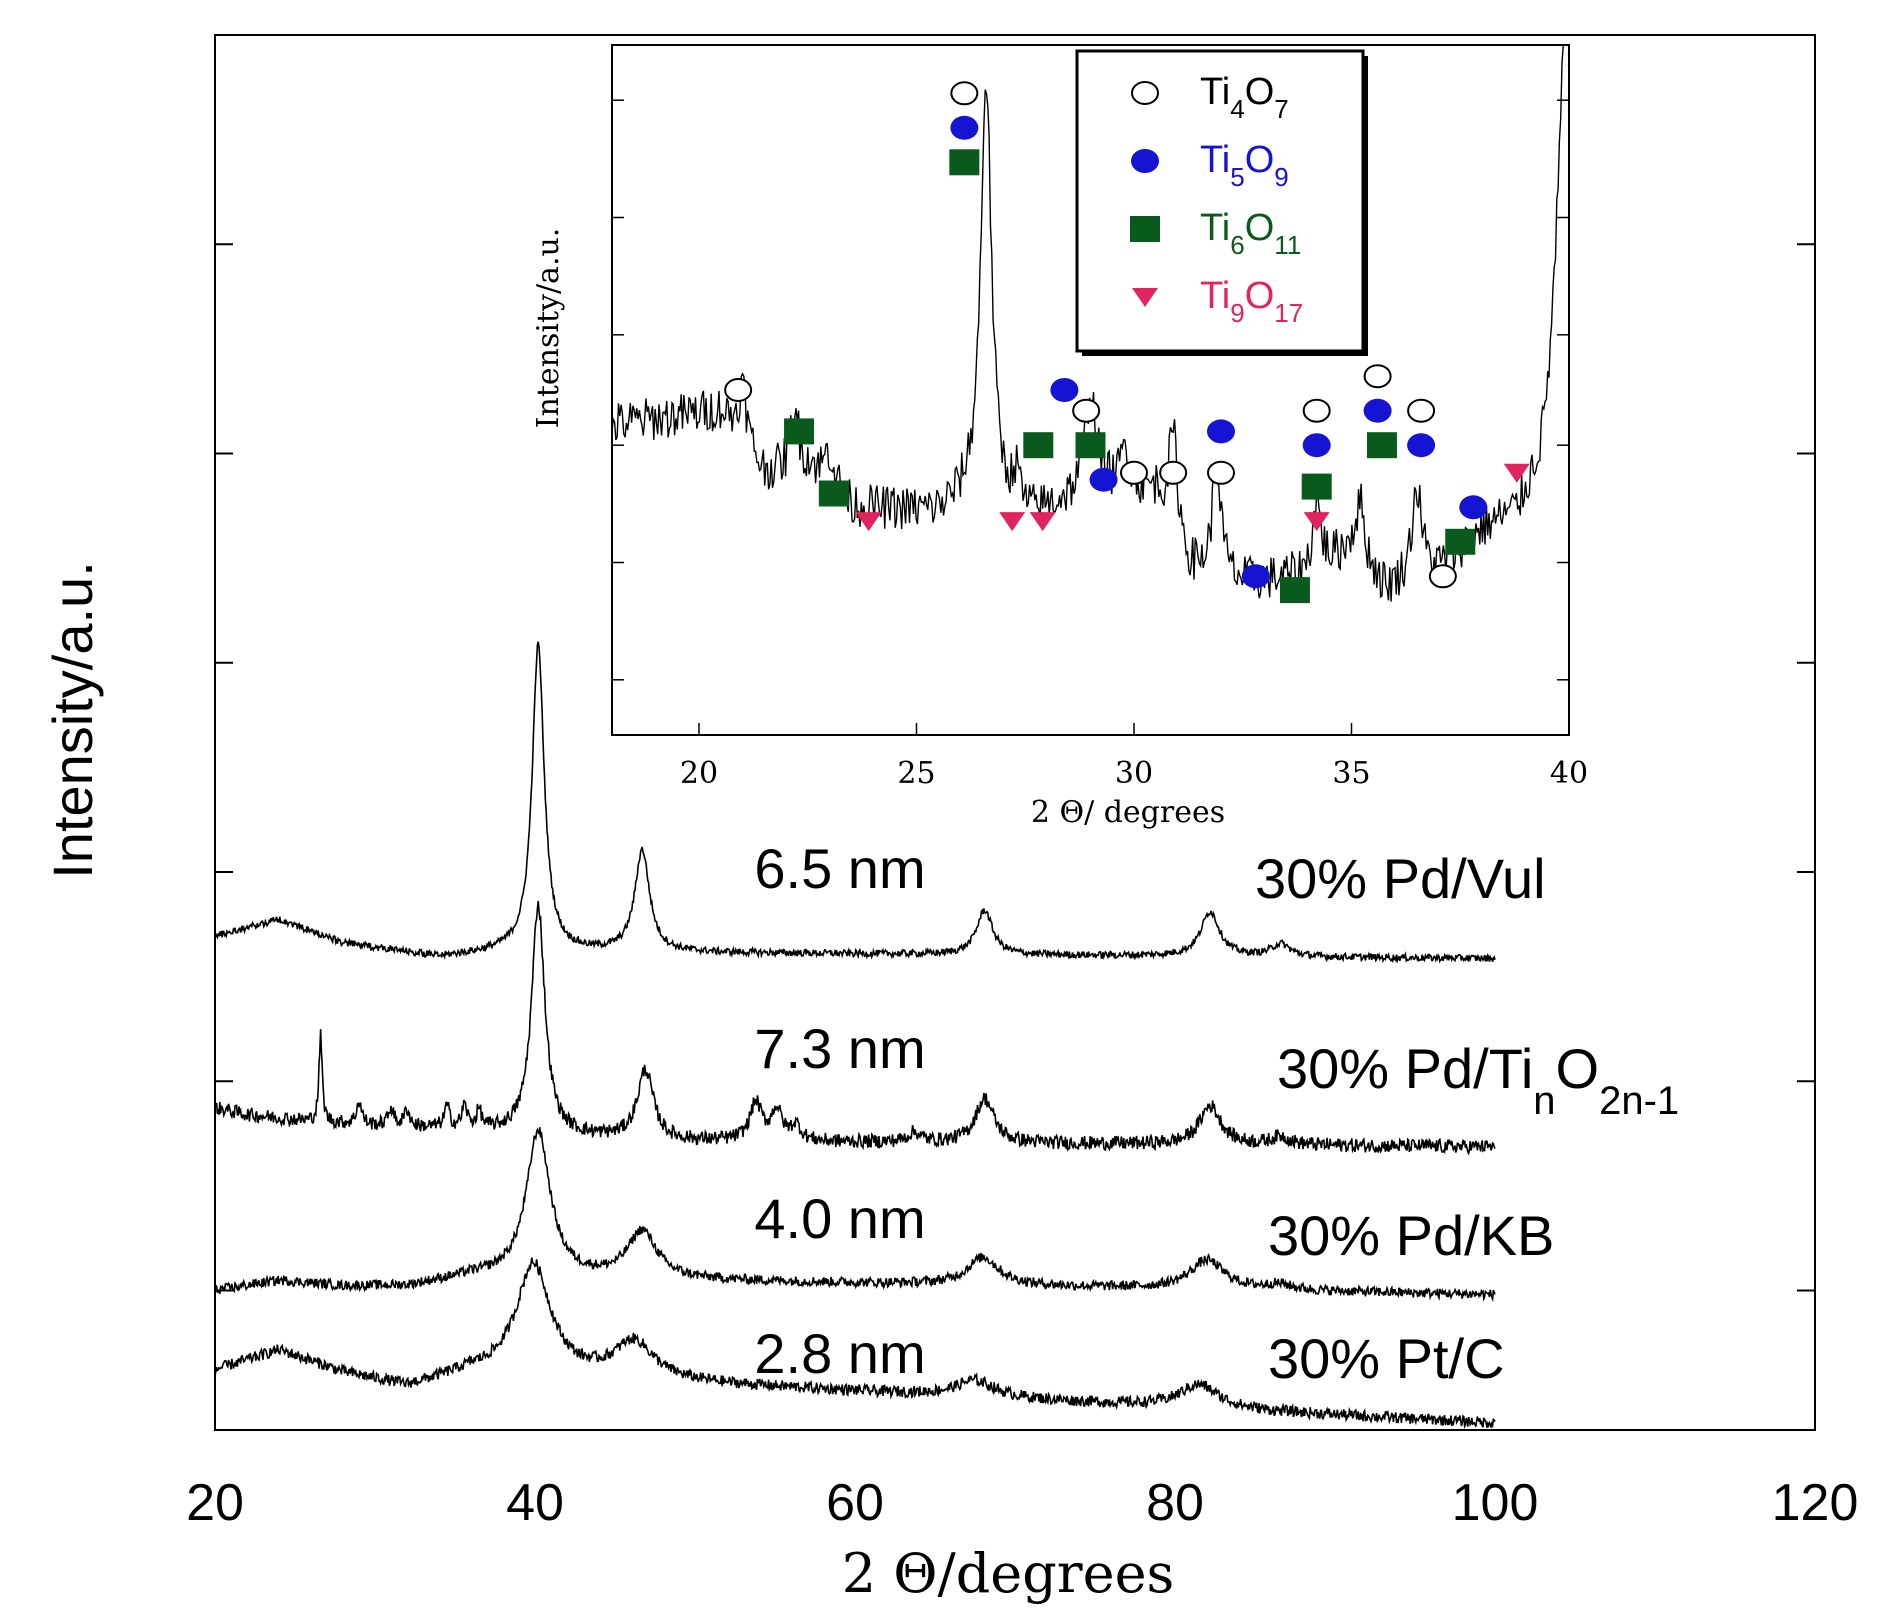 The height and width of the screenshot is (1622, 1881). What do you see at coordinates (1386, 1358) in the screenshot?
I see `series-label-pt-c: 30% Pt/C` at bounding box center [1386, 1358].